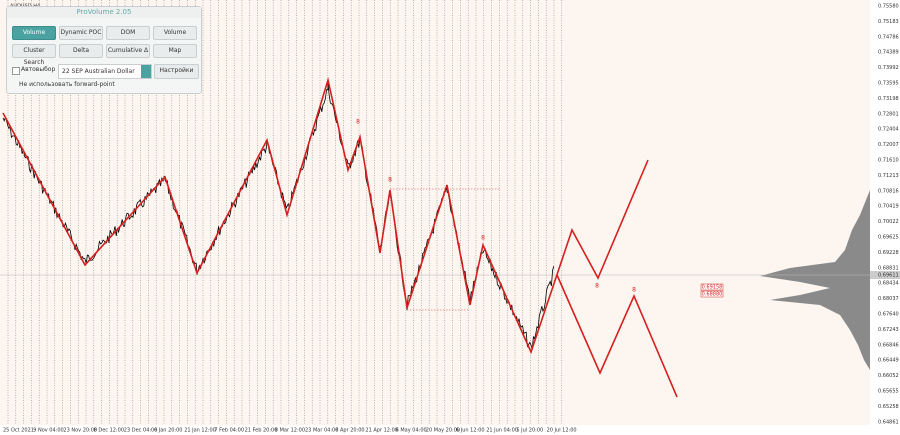  What do you see at coordinates (81, 51) in the screenshot?
I see `panel-button: Delta` at bounding box center [81, 51].